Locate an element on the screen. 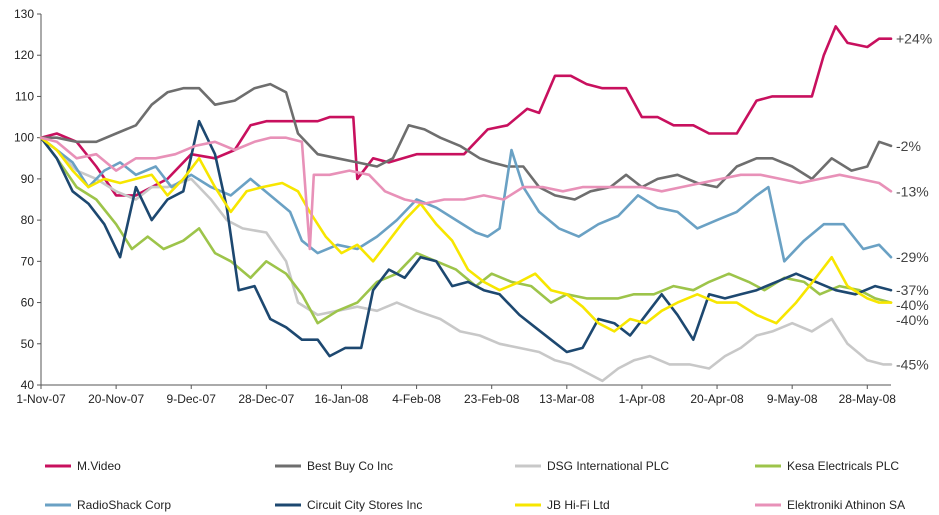 The height and width of the screenshot is (515, 939). y-tick-label: 110 is located at coordinates (24, 96).